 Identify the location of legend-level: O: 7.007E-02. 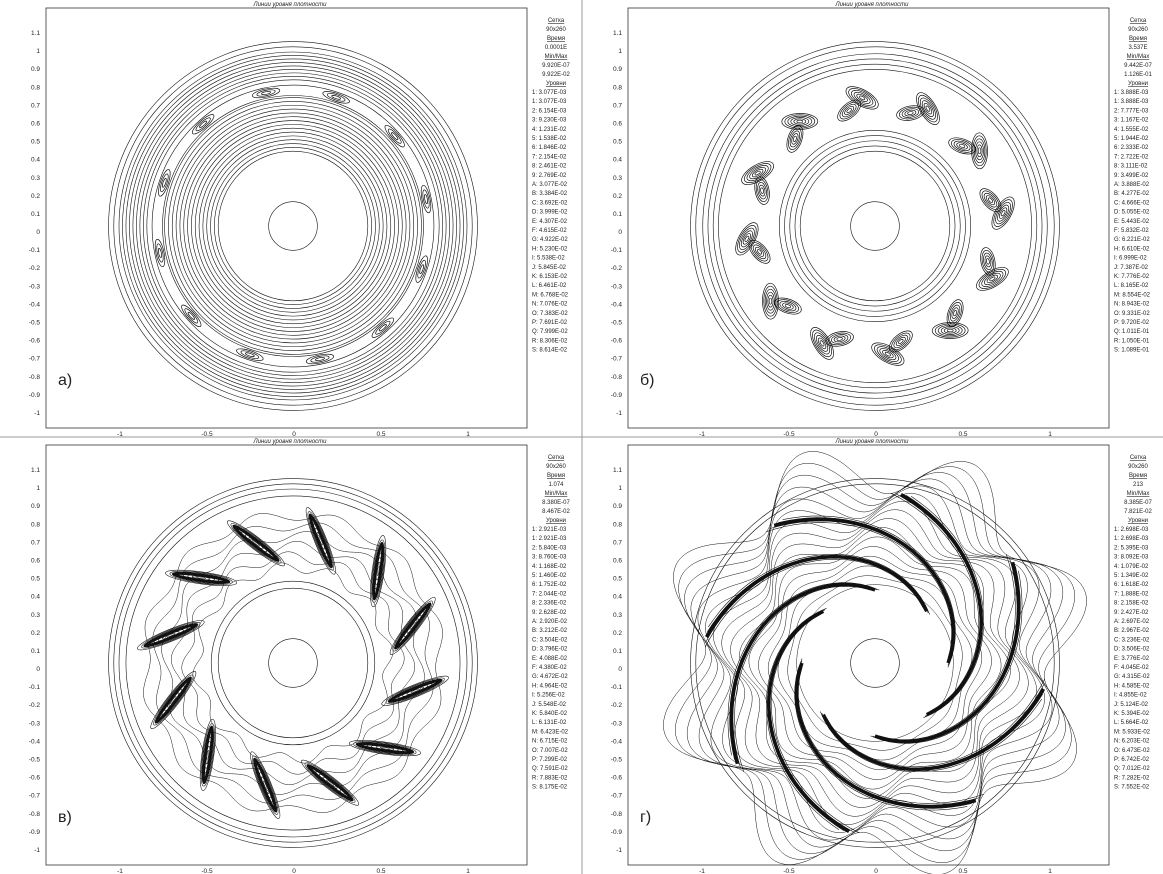
(550, 751).